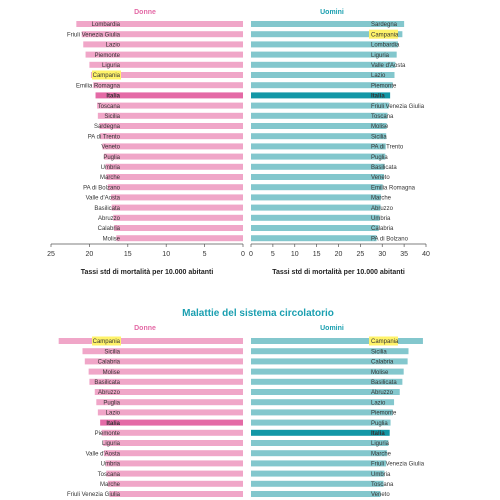  Describe the element at coordinates (109, 107) in the screenshot. I see `category-label-0-8: Toscana` at that location.